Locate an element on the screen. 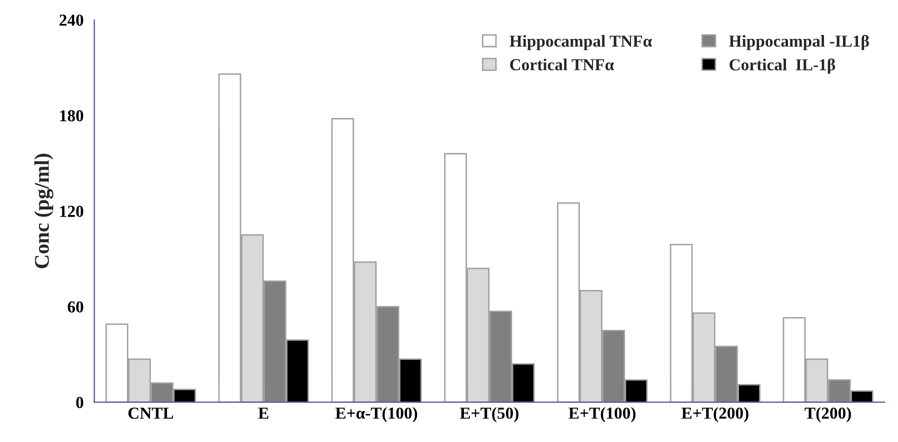  y-tick-label: 60 is located at coordinates (76, 307).